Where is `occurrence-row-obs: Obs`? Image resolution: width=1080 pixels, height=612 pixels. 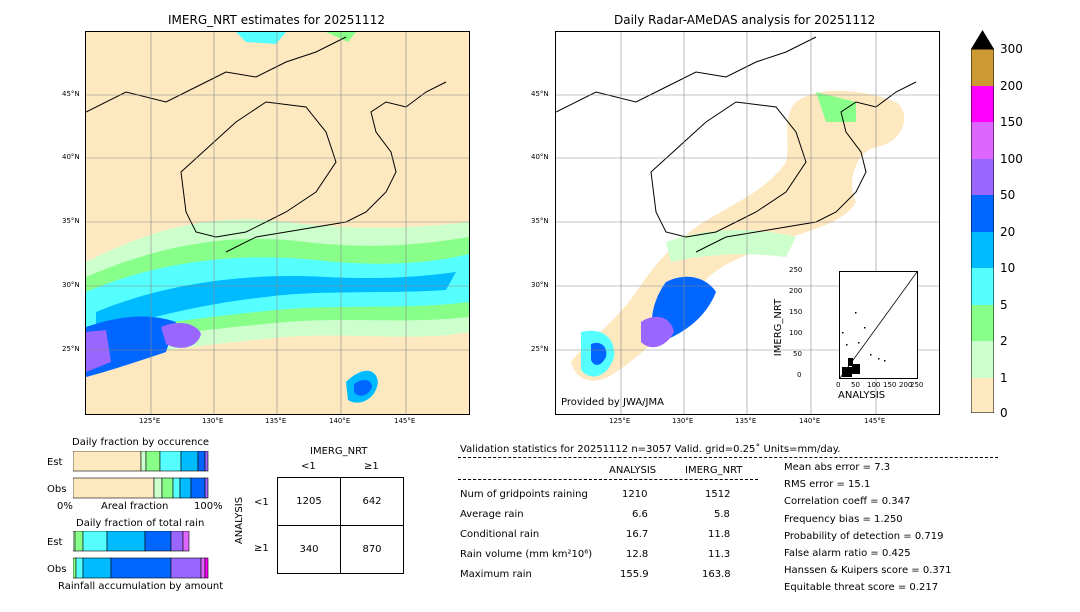
occurrence-row-obs: Obs is located at coordinates (57, 489).